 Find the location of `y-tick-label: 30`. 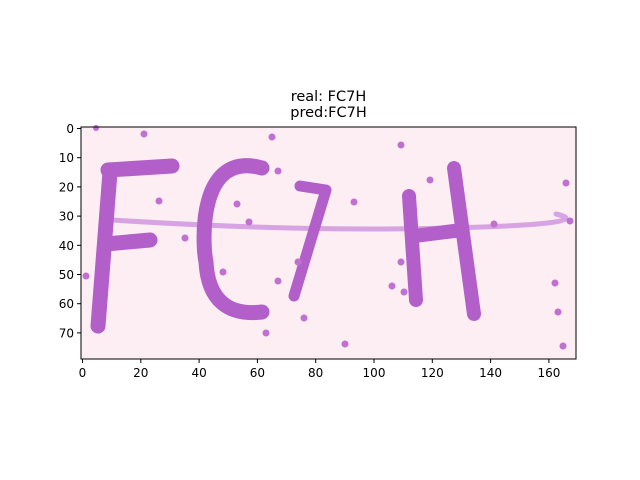

y-tick-label: 30 is located at coordinates (66, 217).